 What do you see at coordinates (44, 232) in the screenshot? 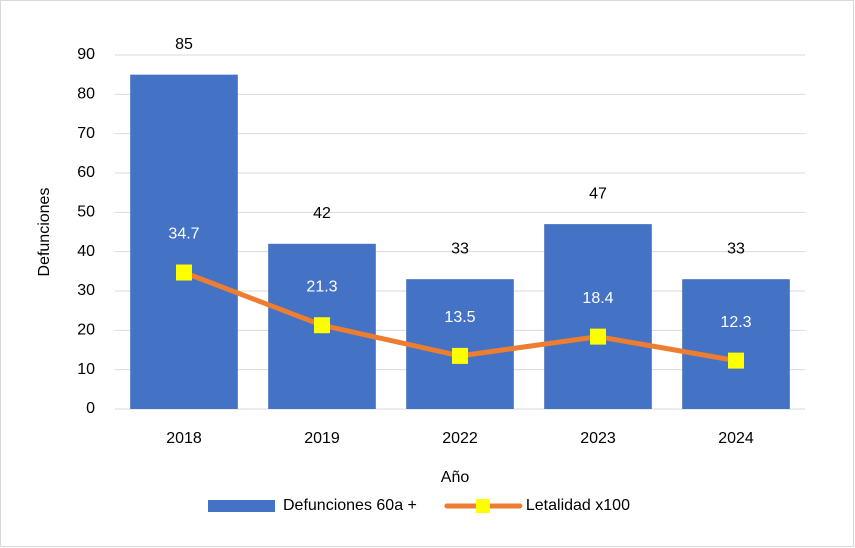
I see `y-axis-title: Defunciones` at bounding box center [44, 232].